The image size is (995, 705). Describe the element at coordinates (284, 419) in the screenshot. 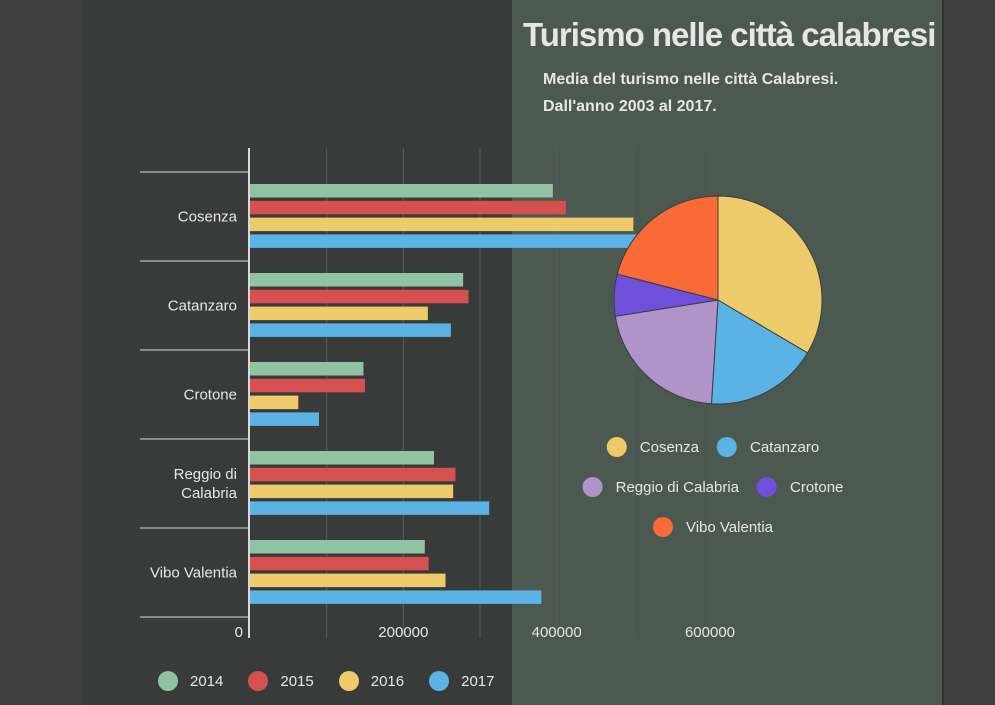

I see `bar-crotone-2017` at that location.